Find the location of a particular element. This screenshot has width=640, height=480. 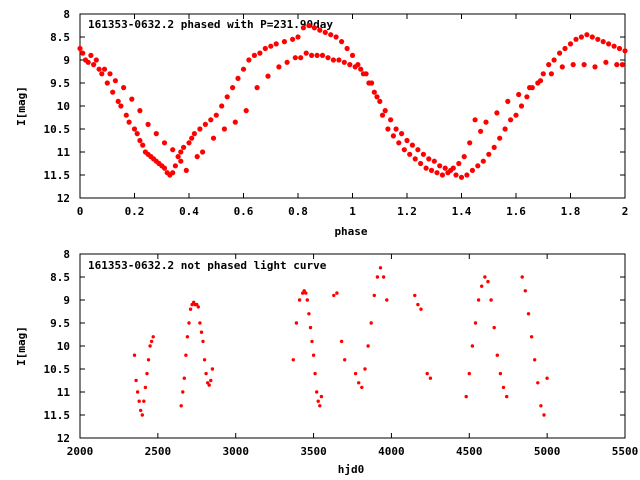

x-tick-label: 1 is located at coordinates (352, 211).